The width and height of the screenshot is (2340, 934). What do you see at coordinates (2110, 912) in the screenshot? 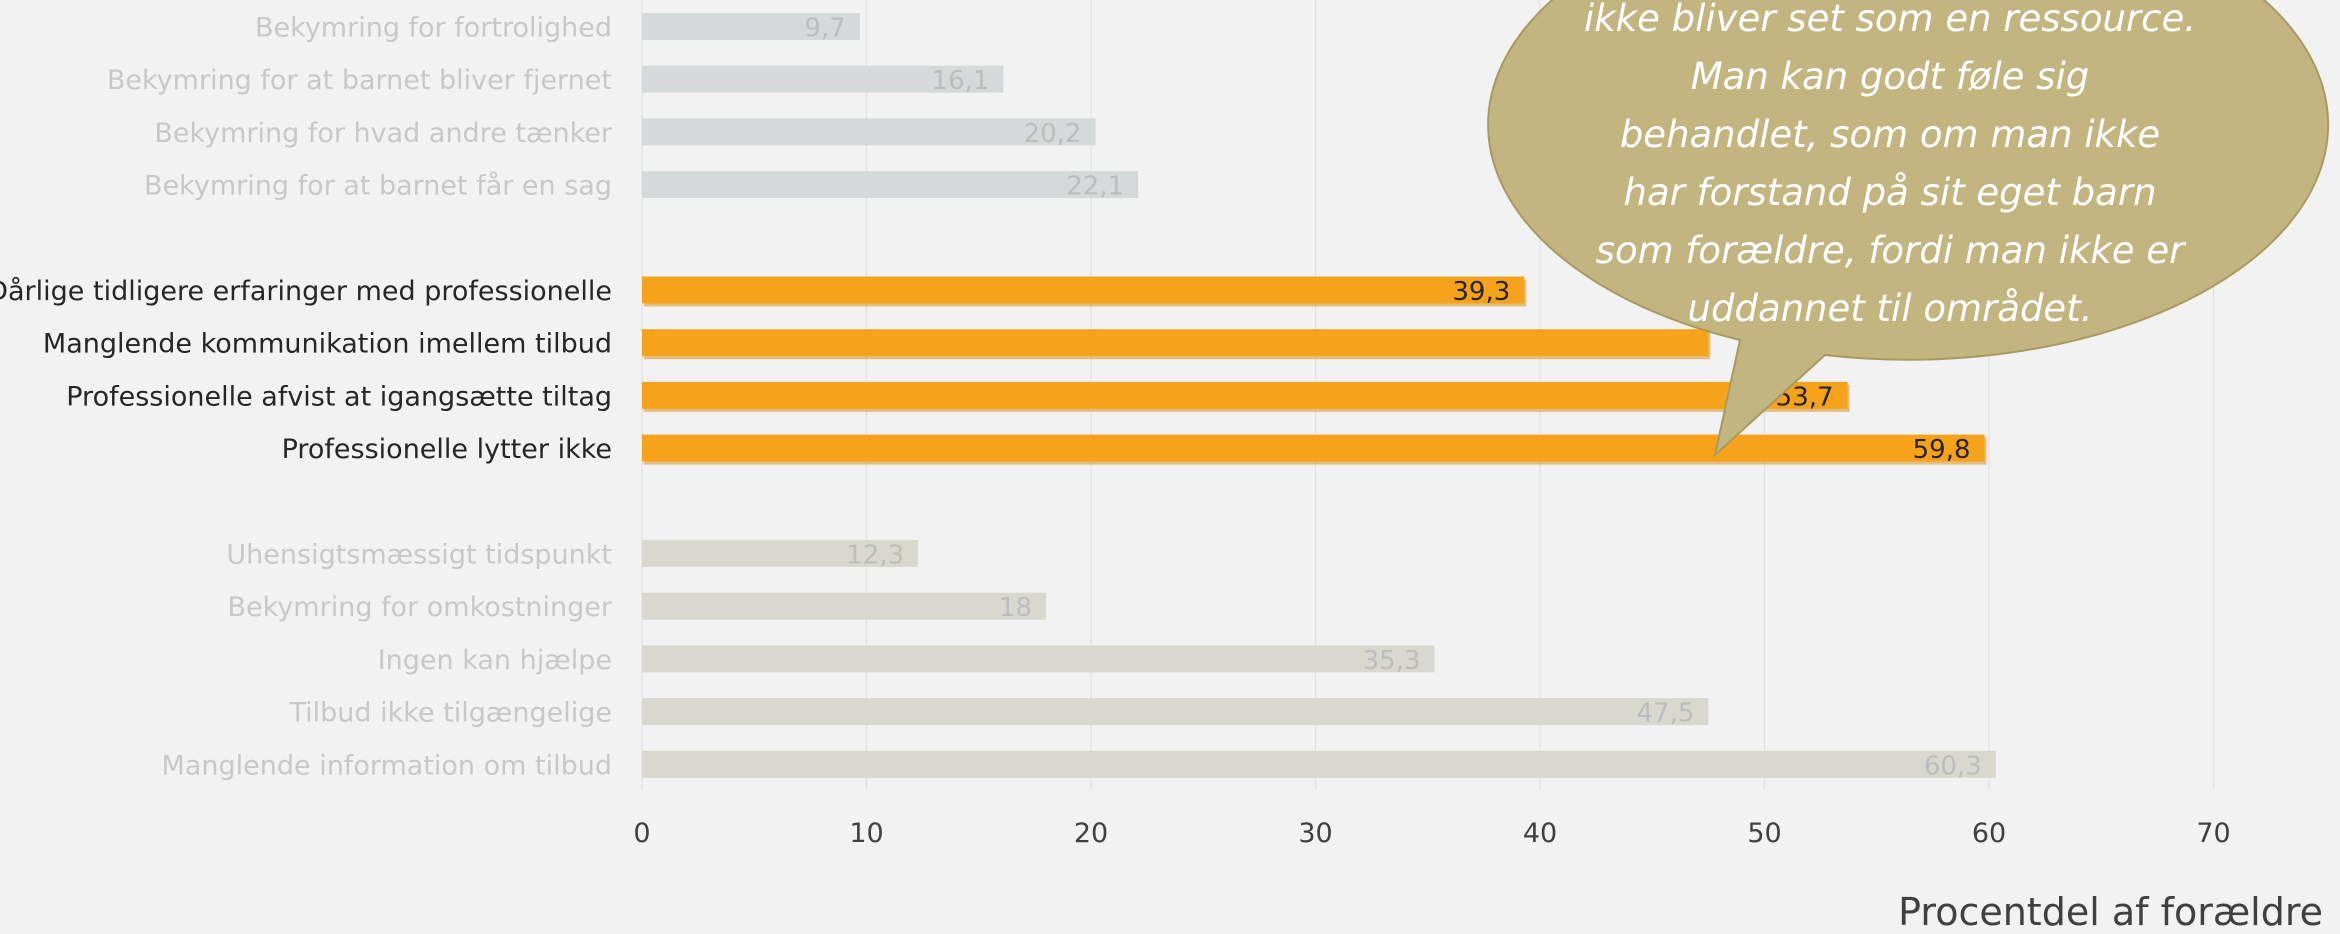
I see `x-axis-title: Procentdel af forældre` at bounding box center [2110, 912].